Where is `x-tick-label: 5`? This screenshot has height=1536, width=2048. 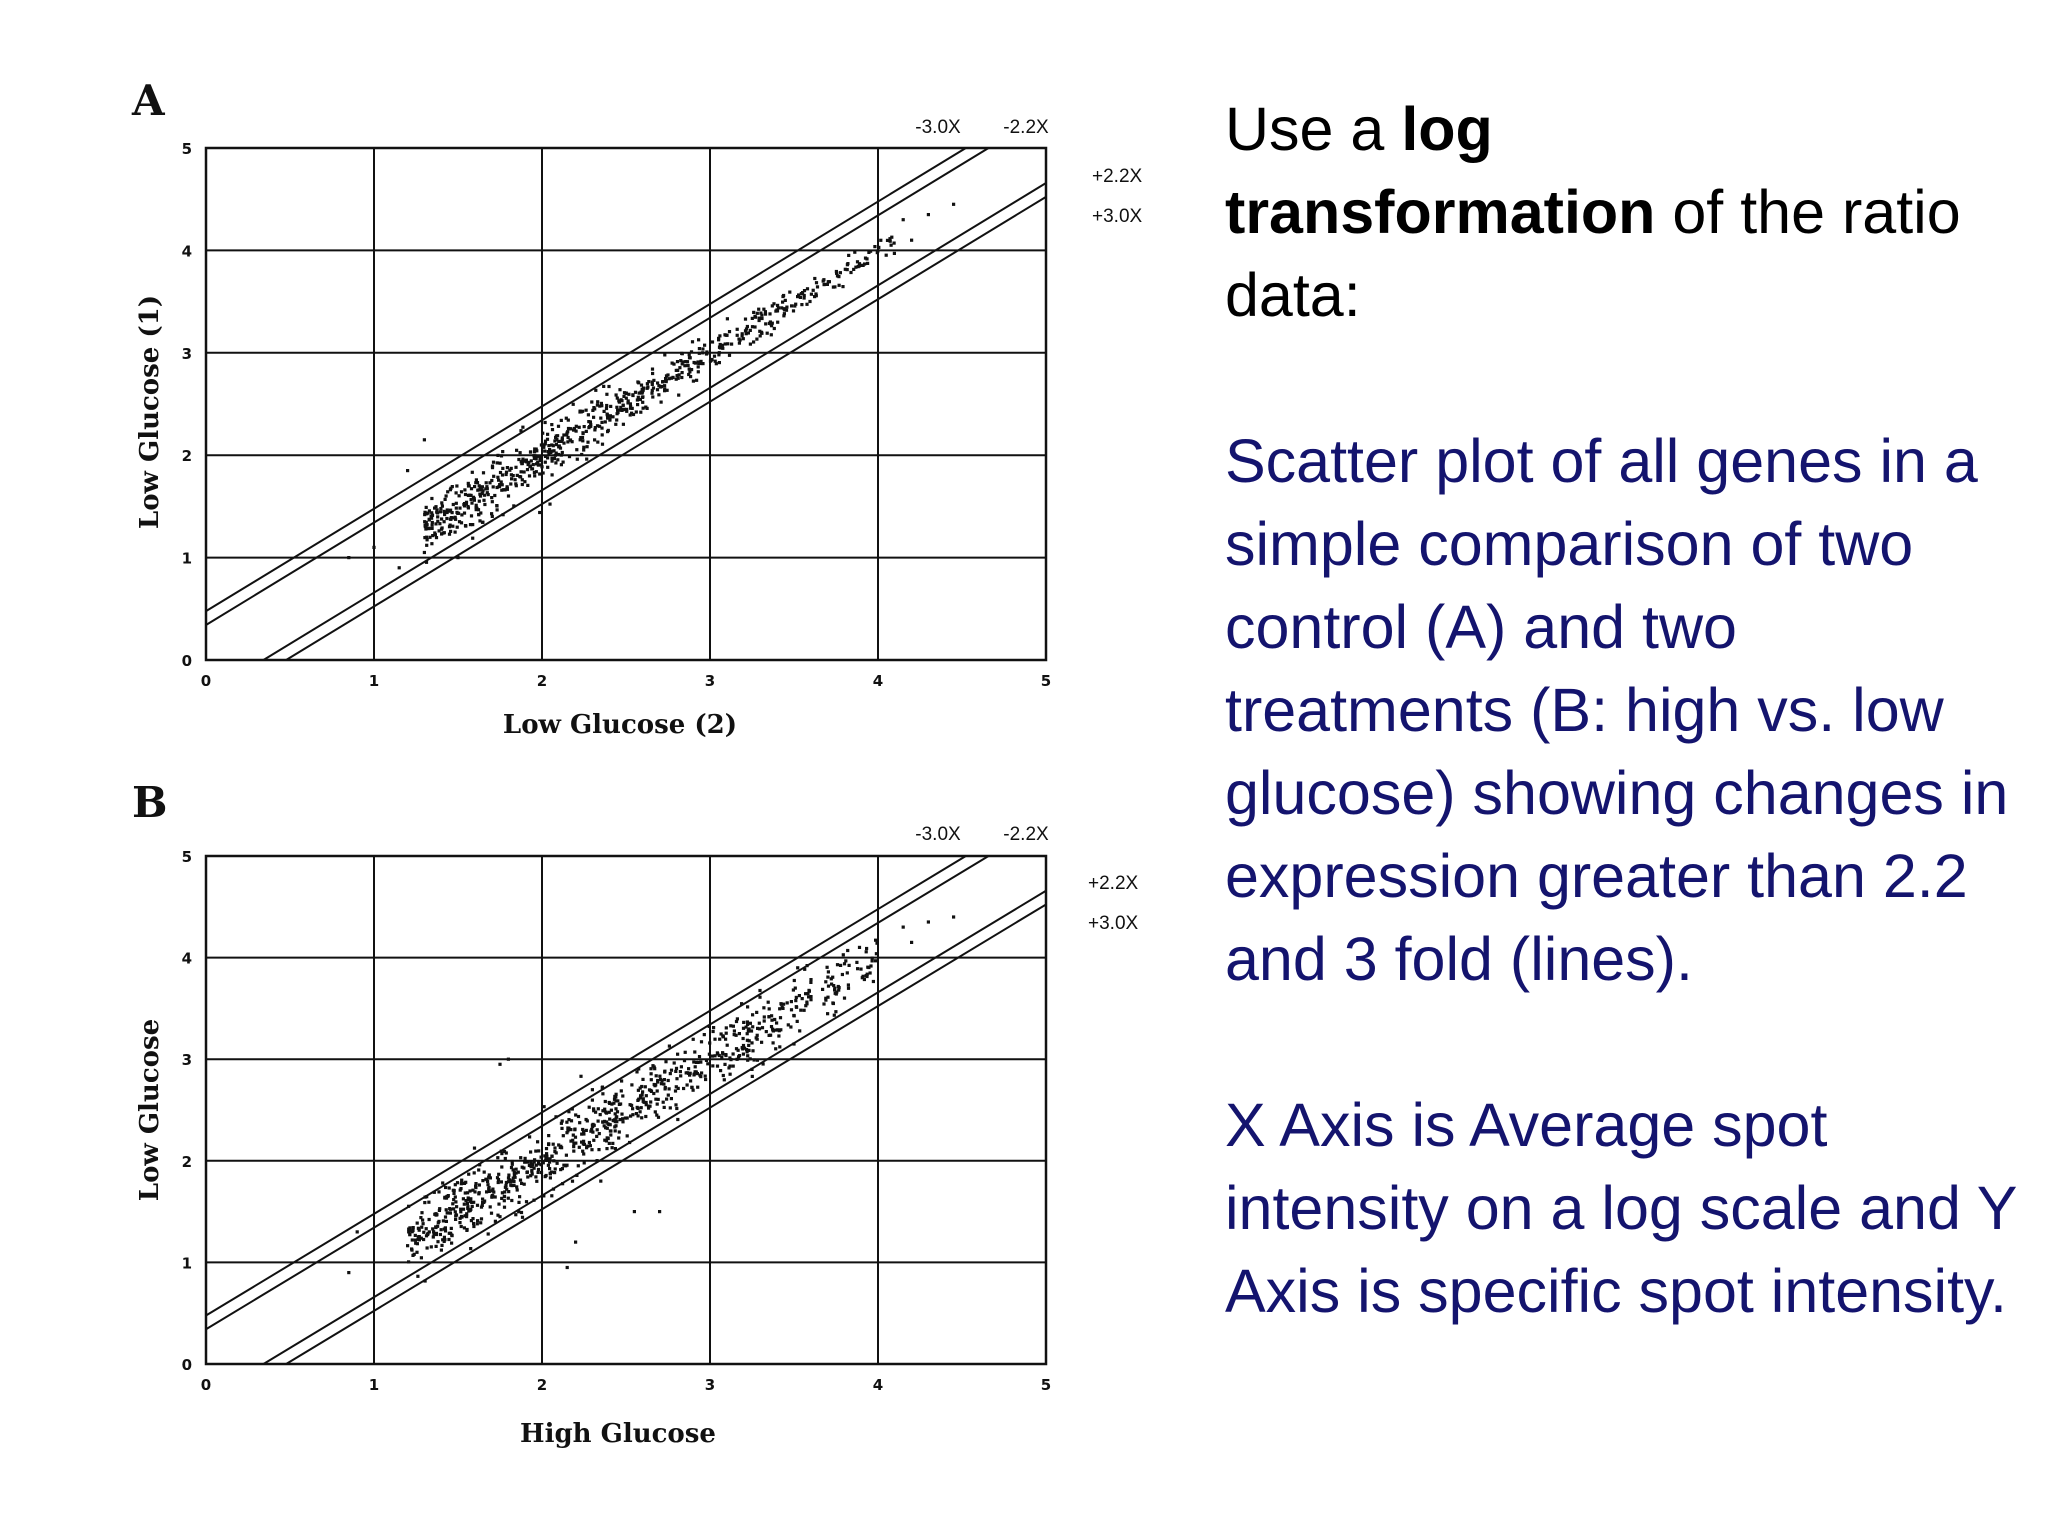 x-tick-label: 5 is located at coordinates (1046, 681).